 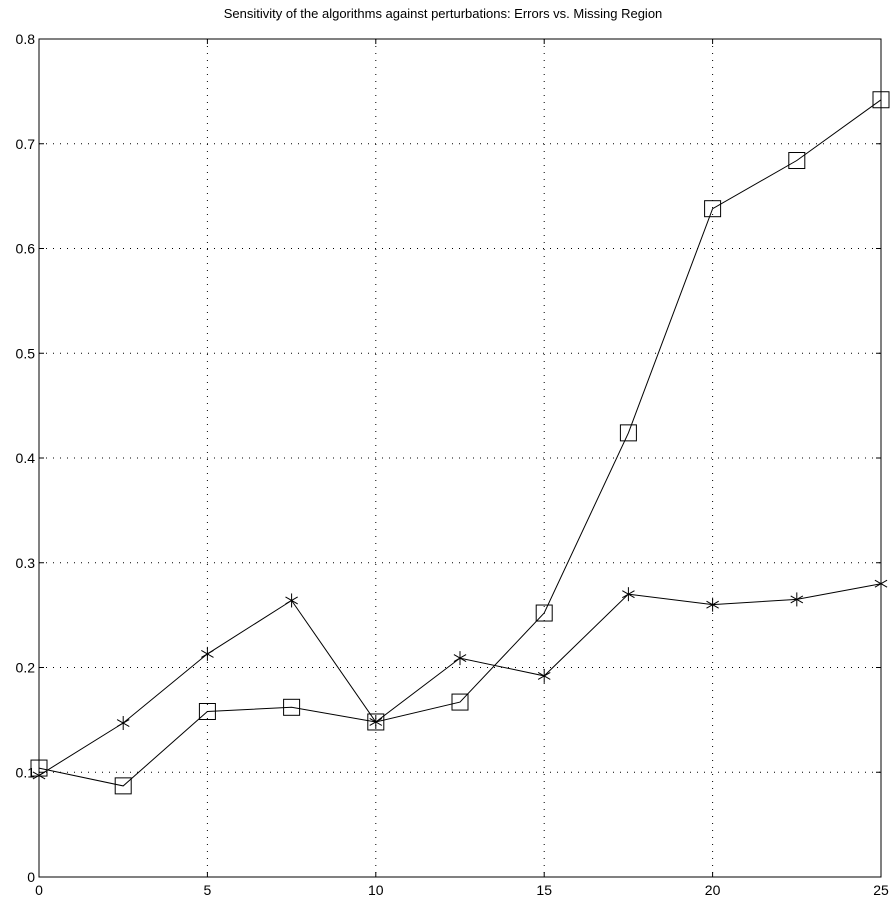 What do you see at coordinates (26, 39) in the screenshot?
I see `y-tick-label: 0.8` at bounding box center [26, 39].